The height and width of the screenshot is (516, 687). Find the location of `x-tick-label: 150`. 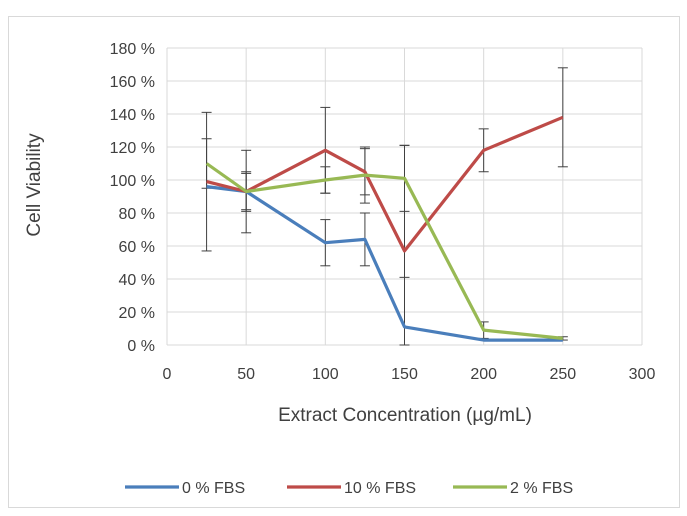

x-tick-label: 150 is located at coordinates (404, 374).